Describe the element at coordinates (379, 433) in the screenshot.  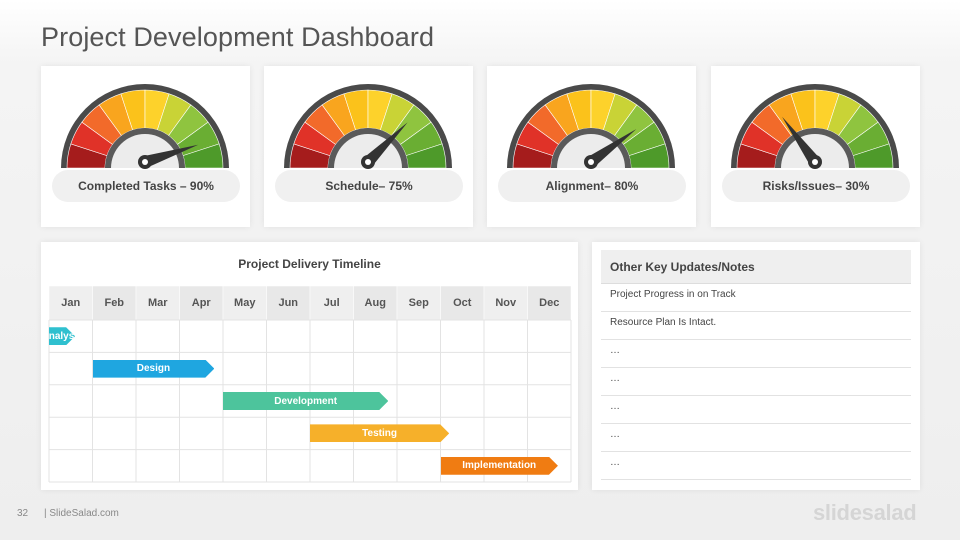
I see `task-bar-testing: Testing` at that location.